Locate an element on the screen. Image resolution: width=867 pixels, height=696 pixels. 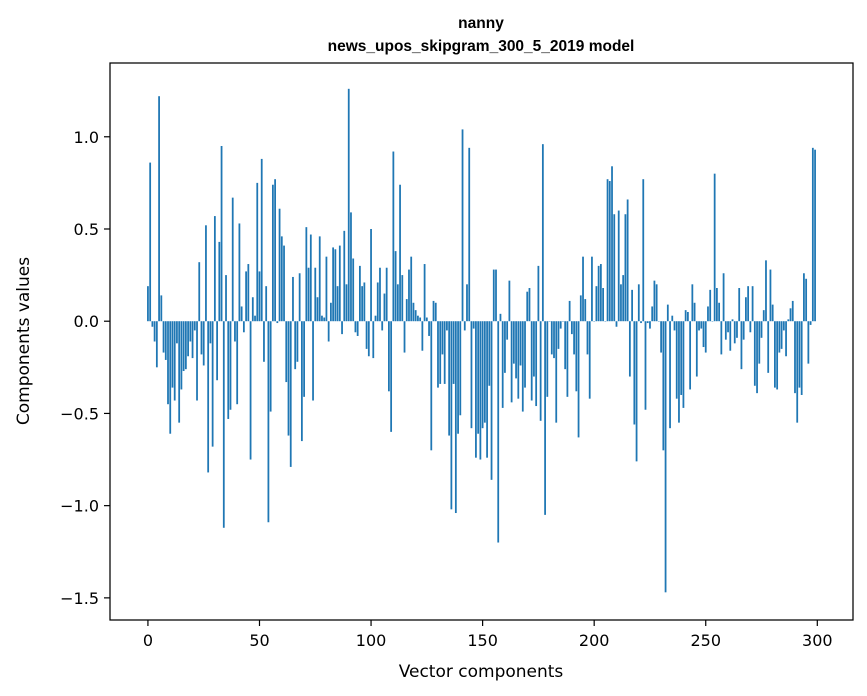
y-tick-label: 0.5 is located at coordinates (86, 229).